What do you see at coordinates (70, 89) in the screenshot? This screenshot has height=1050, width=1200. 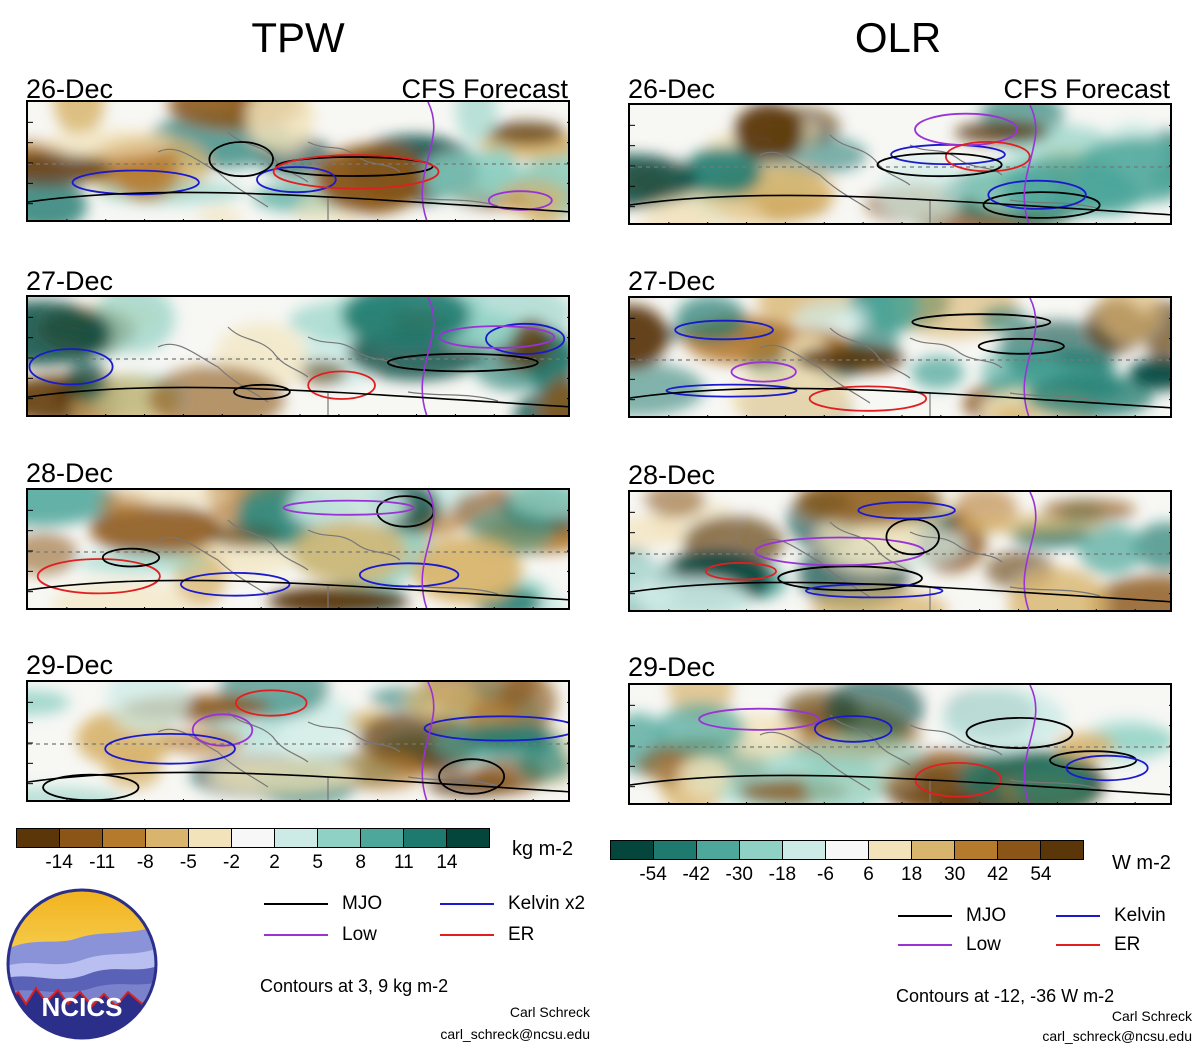 I see `tpw-date-label: 26-Dec` at bounding box center [70, 89].